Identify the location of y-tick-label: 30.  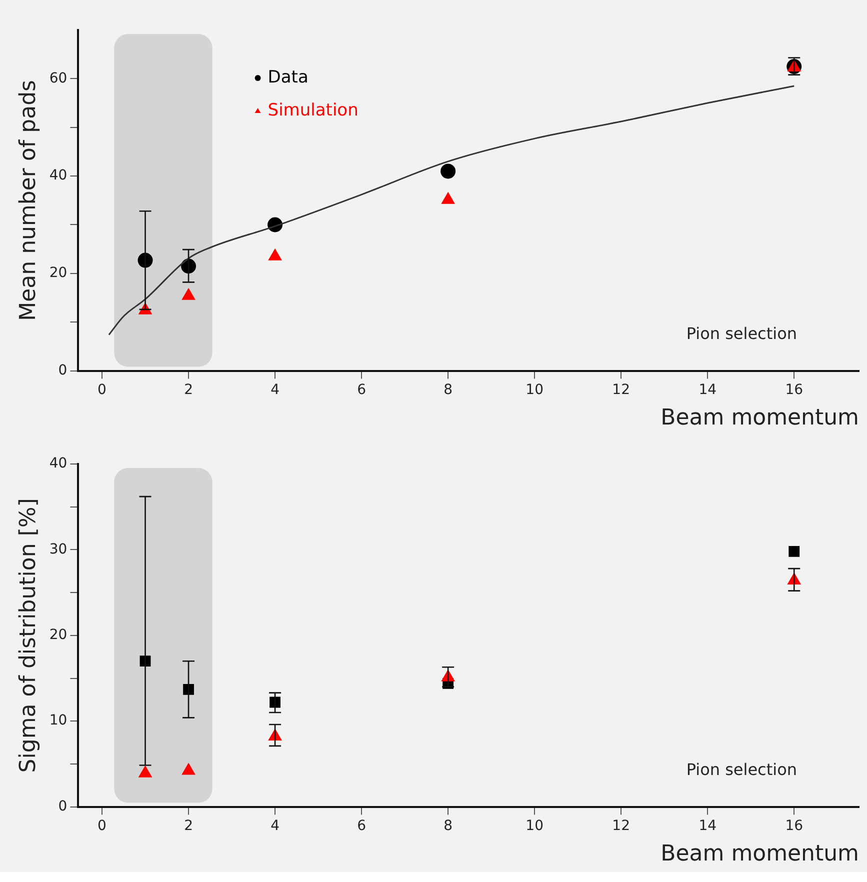
(58, 549).